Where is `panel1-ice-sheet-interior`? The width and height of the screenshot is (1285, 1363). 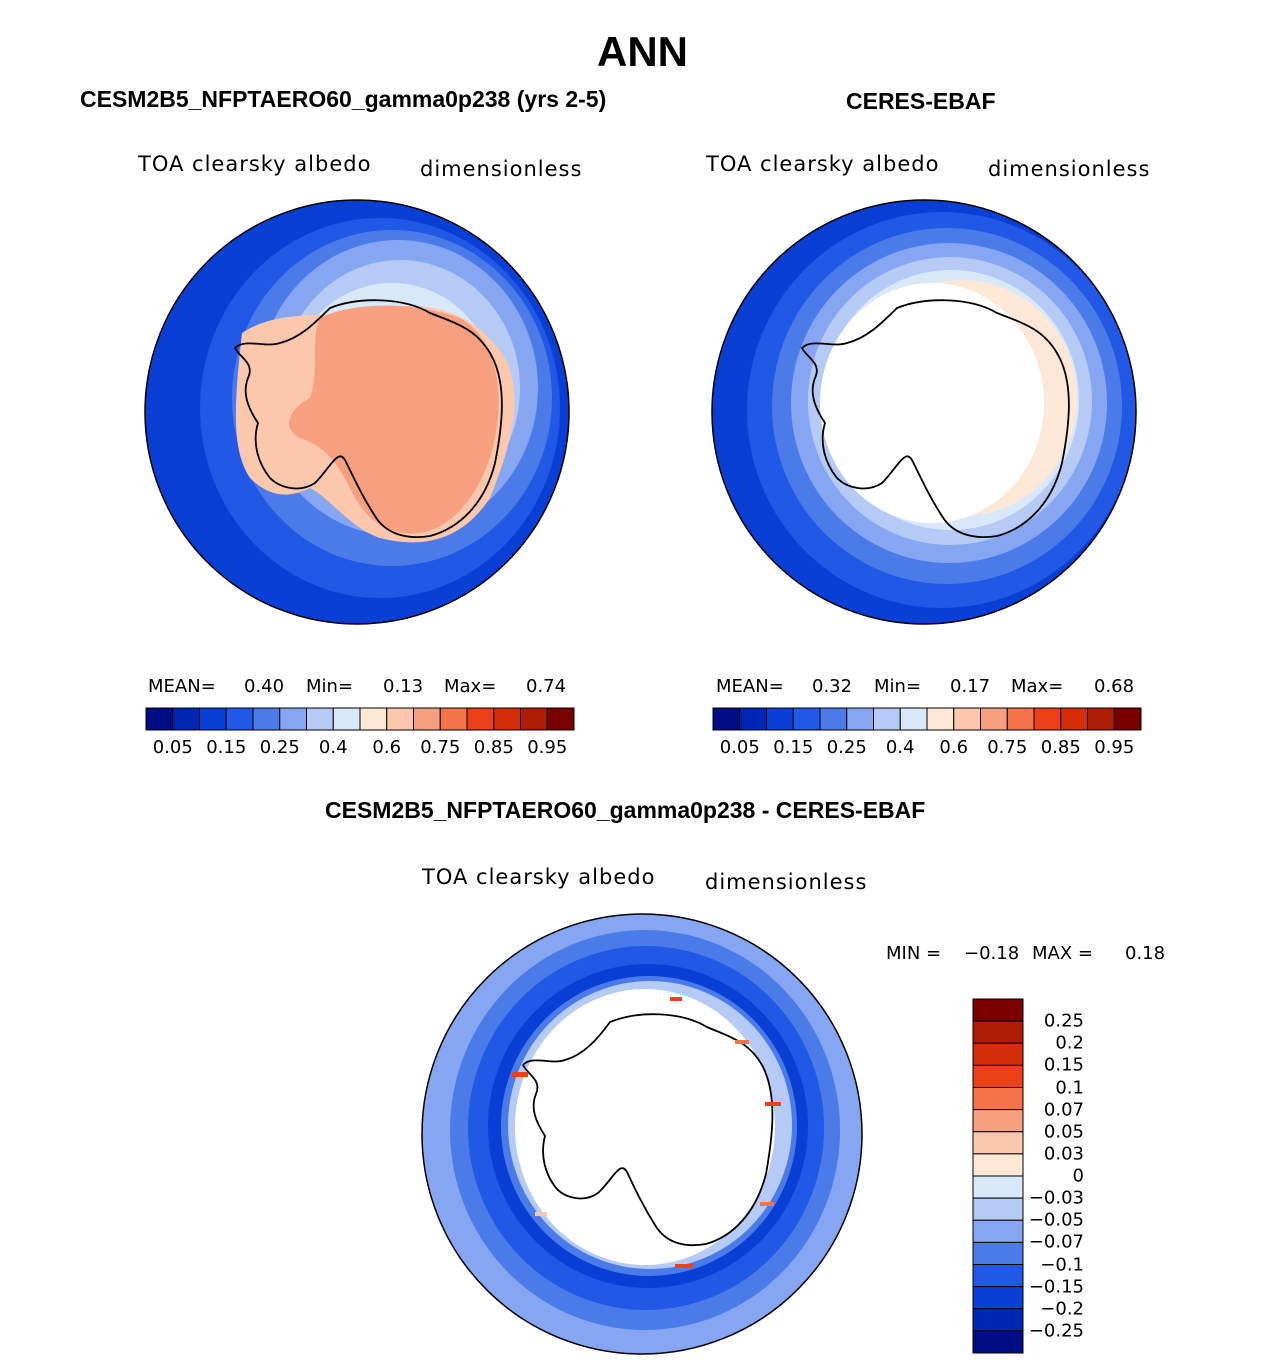
panel1-ice-sheet-interior is located at coordinates (394, 419).